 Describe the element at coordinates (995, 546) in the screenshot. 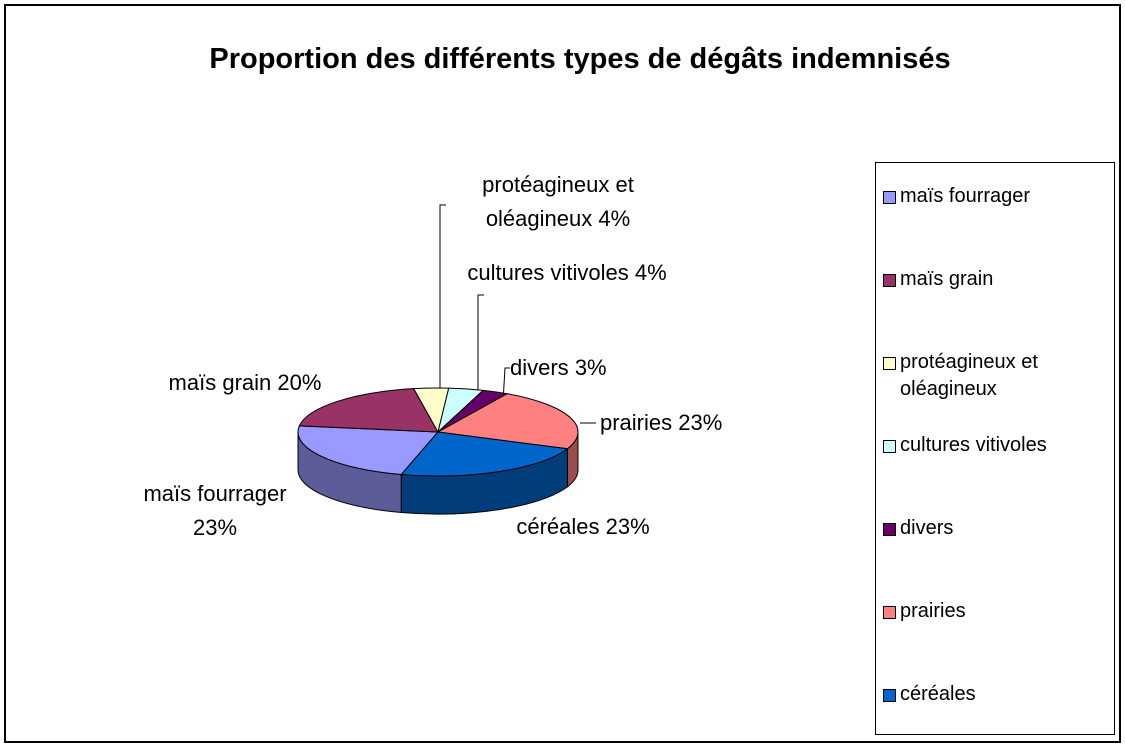

I see `legend-item: divers` at that location.